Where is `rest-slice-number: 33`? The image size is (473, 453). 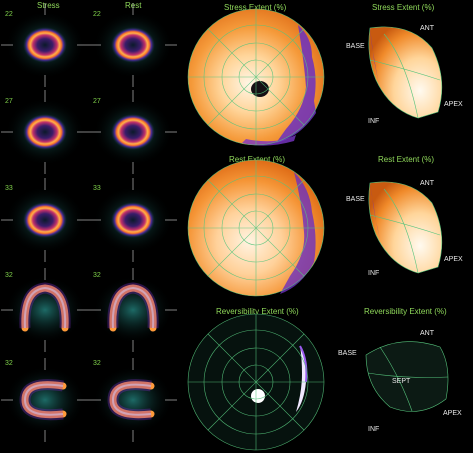 rest-slice-number: 33 is located at coordinates (97, 188).